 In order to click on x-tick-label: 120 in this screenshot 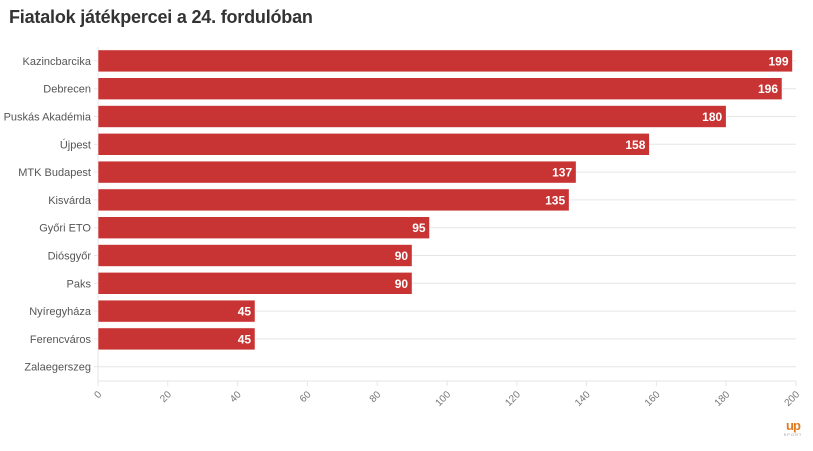, I will do `click(513, 399)`.